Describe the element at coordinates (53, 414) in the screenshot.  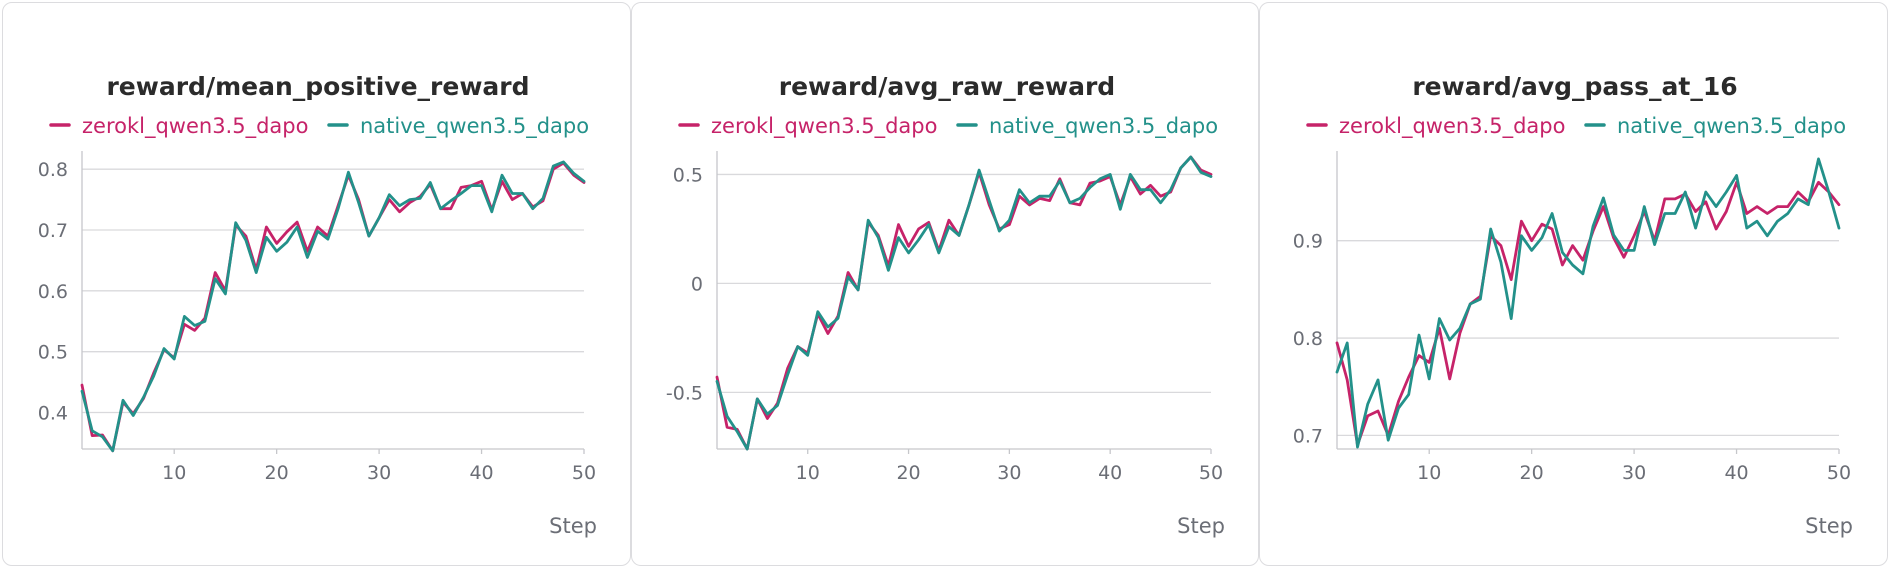
I see `y-tick-label: 0.4` at that location.